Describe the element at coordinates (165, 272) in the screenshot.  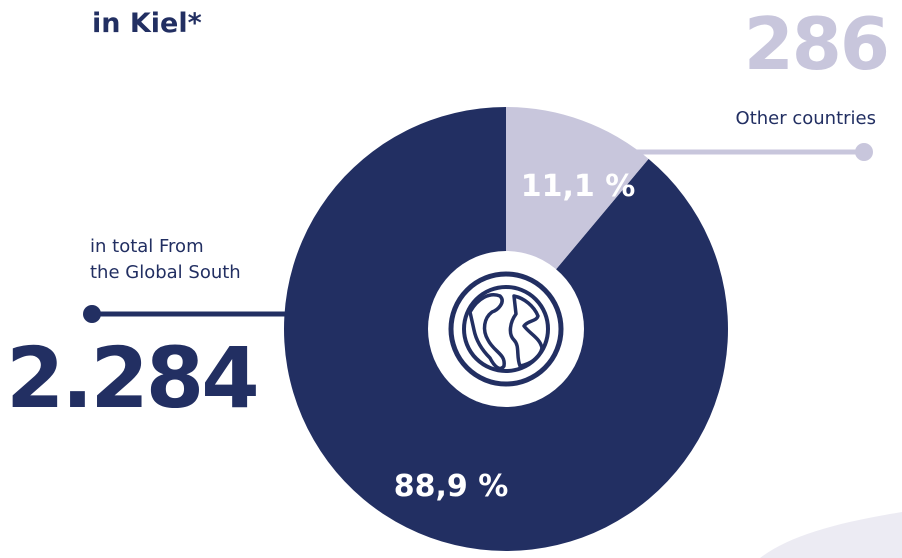
I see `global-south-label-line2: the Global South` at that location.